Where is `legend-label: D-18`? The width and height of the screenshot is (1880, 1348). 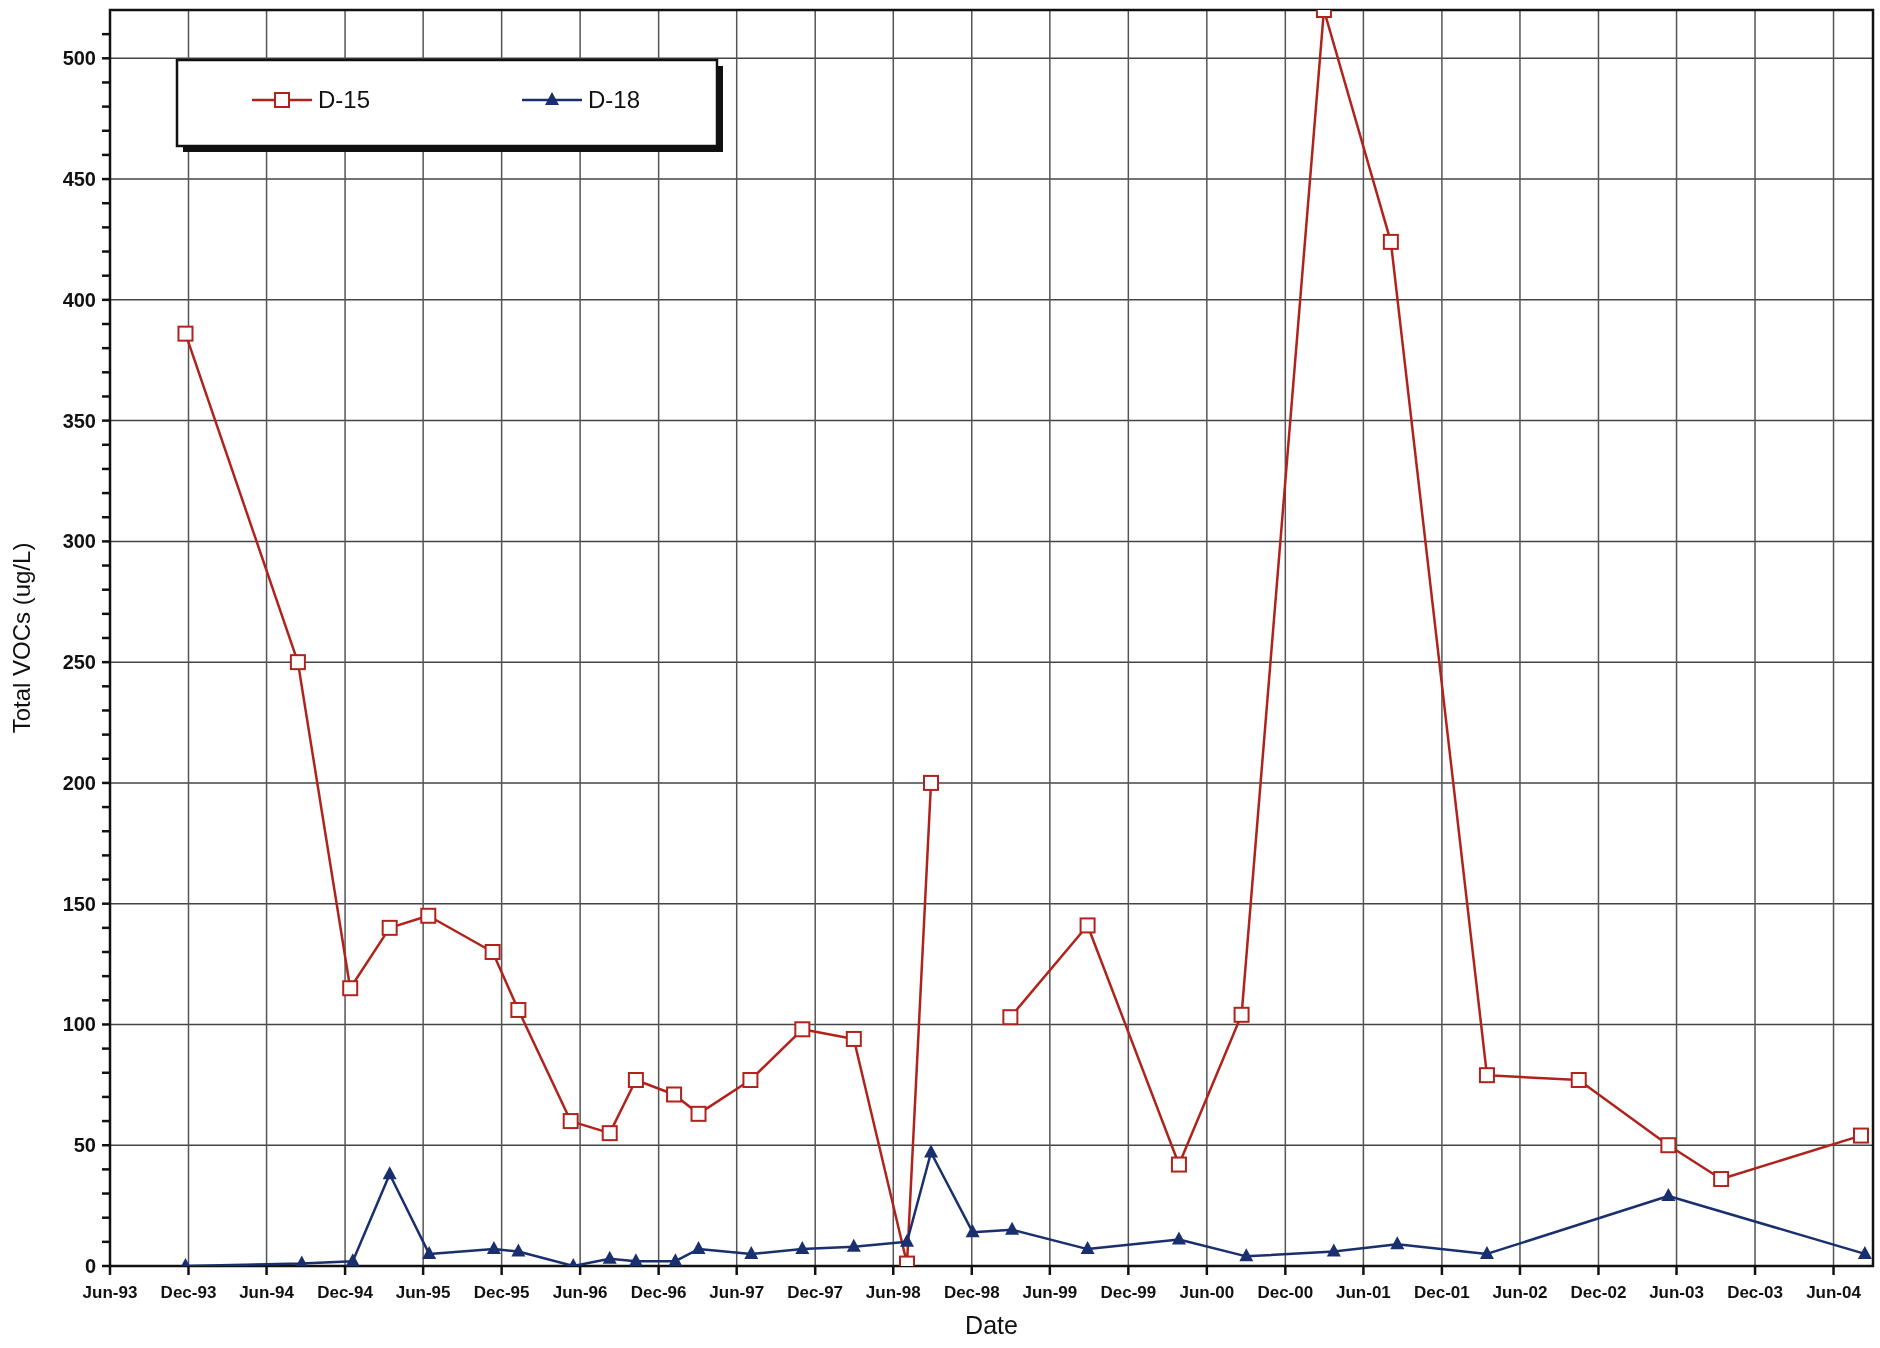 legend-label: D-18 is located at coordinates (614, 100).